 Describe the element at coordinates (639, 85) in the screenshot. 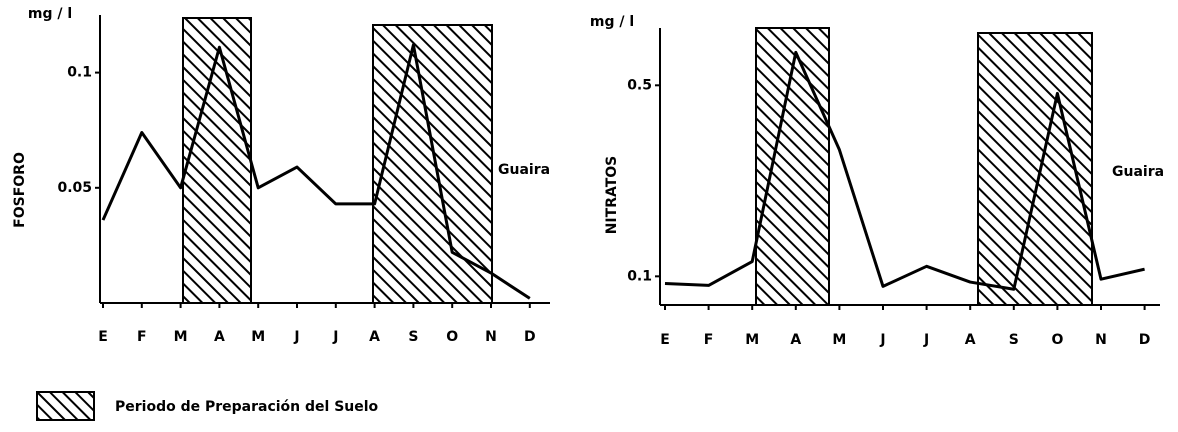

I see `y-tick-label: 0.5` at that location.